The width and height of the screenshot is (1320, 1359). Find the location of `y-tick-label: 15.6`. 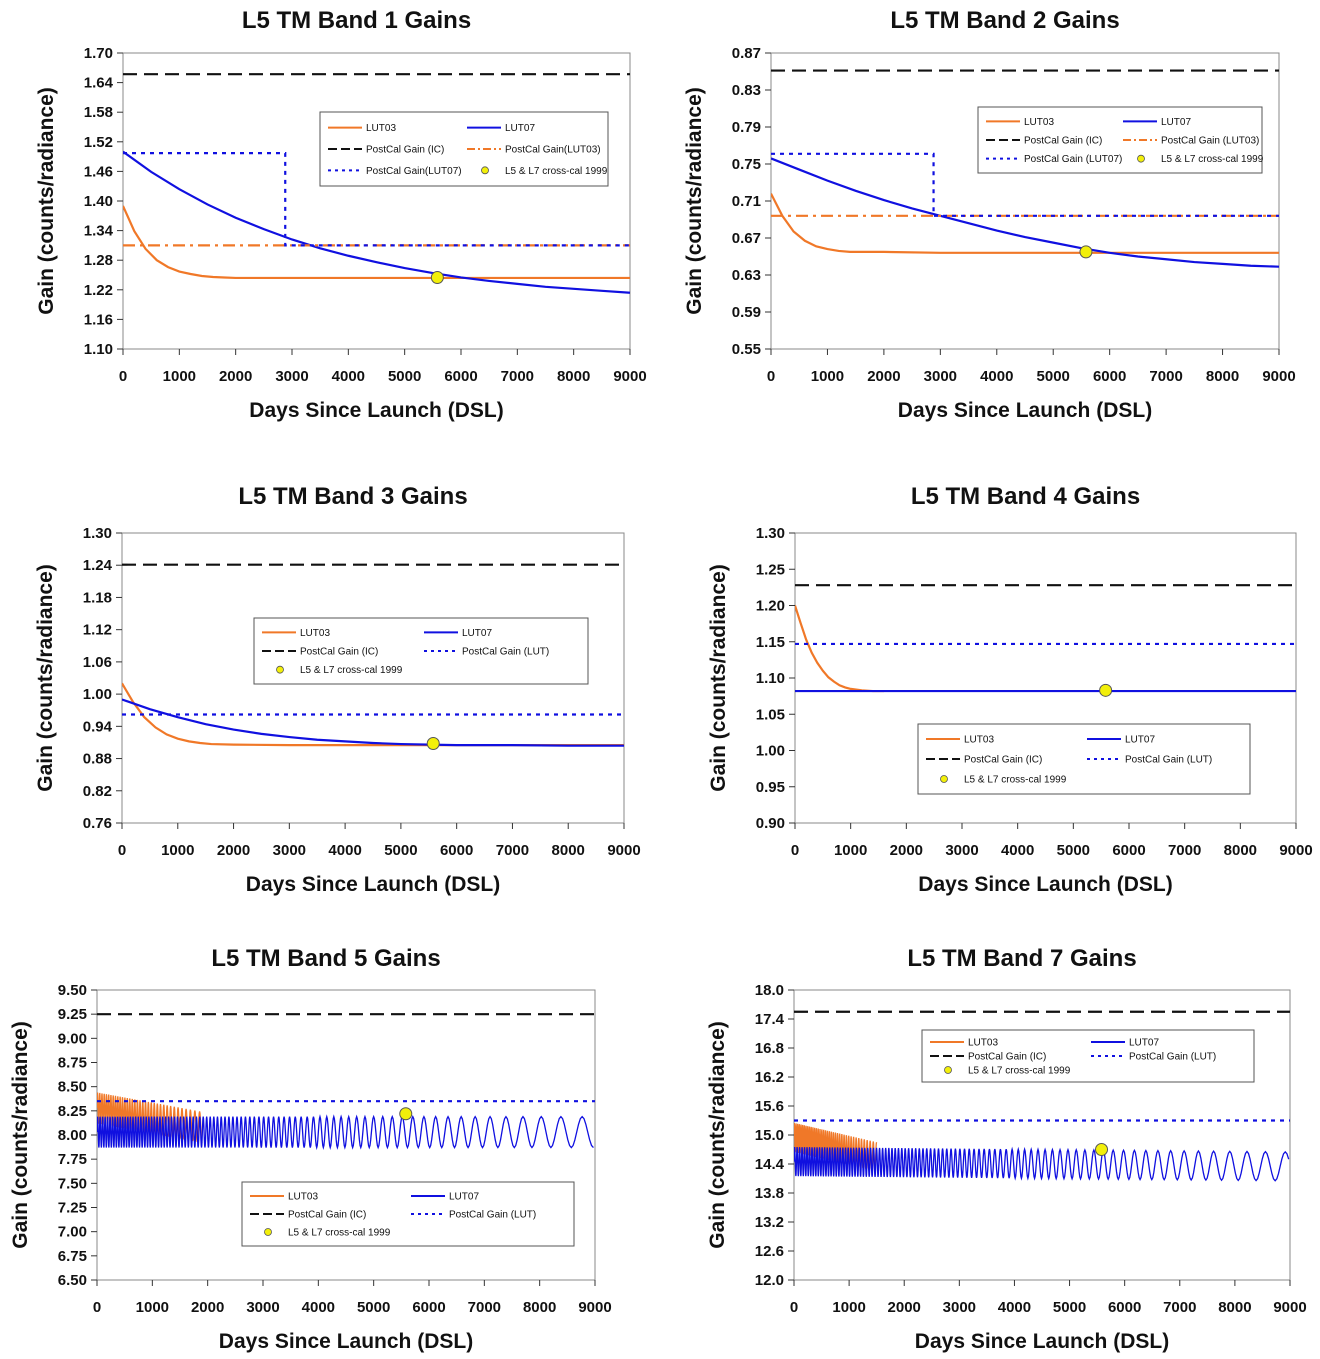

y-tick-label: 15.6 is located at coordinates (769, 1106).